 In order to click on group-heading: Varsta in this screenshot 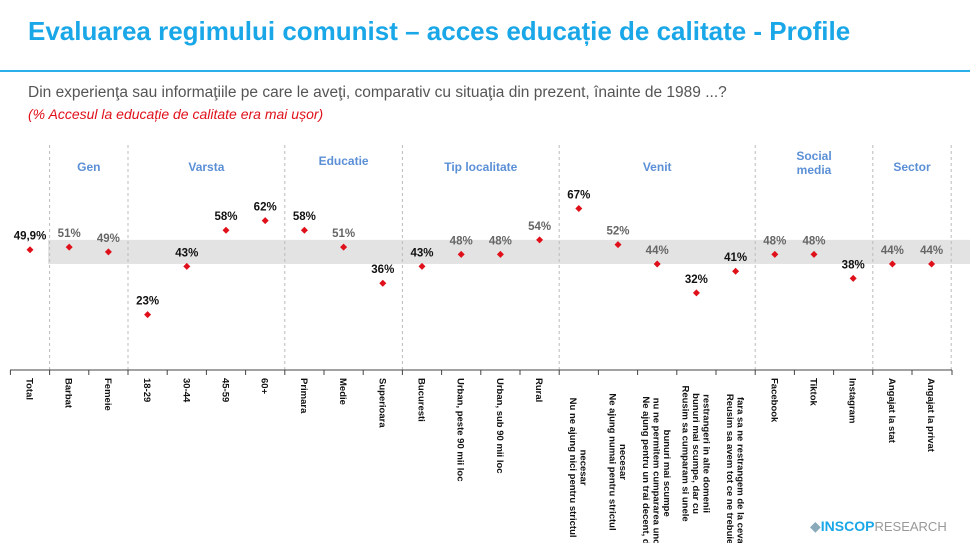, I will do `click(206, 167)`.